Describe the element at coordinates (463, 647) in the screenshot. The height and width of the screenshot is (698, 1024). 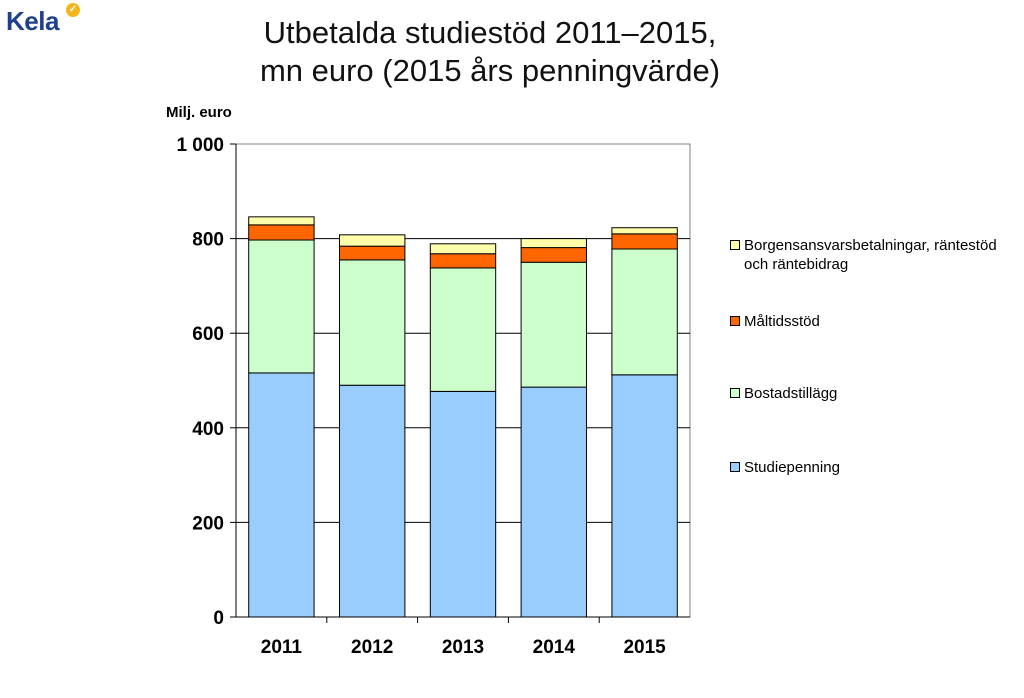
I see `x-tick-label: 2013` at that location.